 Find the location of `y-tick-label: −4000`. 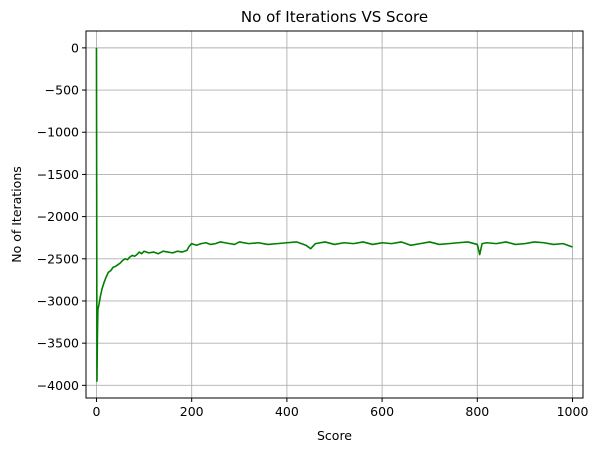

y-tick-label: −4000 is located at coordinates (58, 385).